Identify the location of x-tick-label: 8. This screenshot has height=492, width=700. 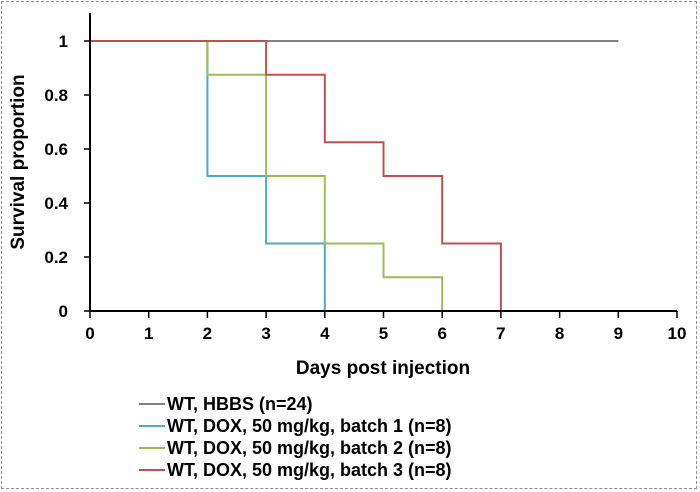
(559, 333).